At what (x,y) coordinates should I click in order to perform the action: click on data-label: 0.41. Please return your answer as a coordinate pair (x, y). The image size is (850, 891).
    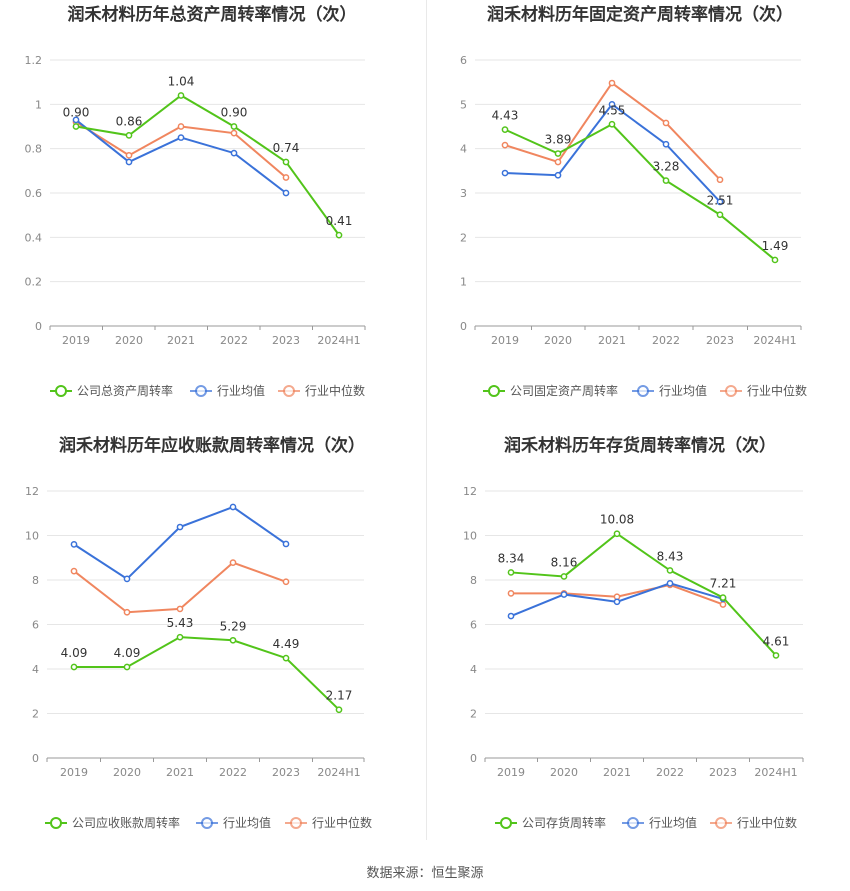
    Looking at the image, I should click on (339, 221).